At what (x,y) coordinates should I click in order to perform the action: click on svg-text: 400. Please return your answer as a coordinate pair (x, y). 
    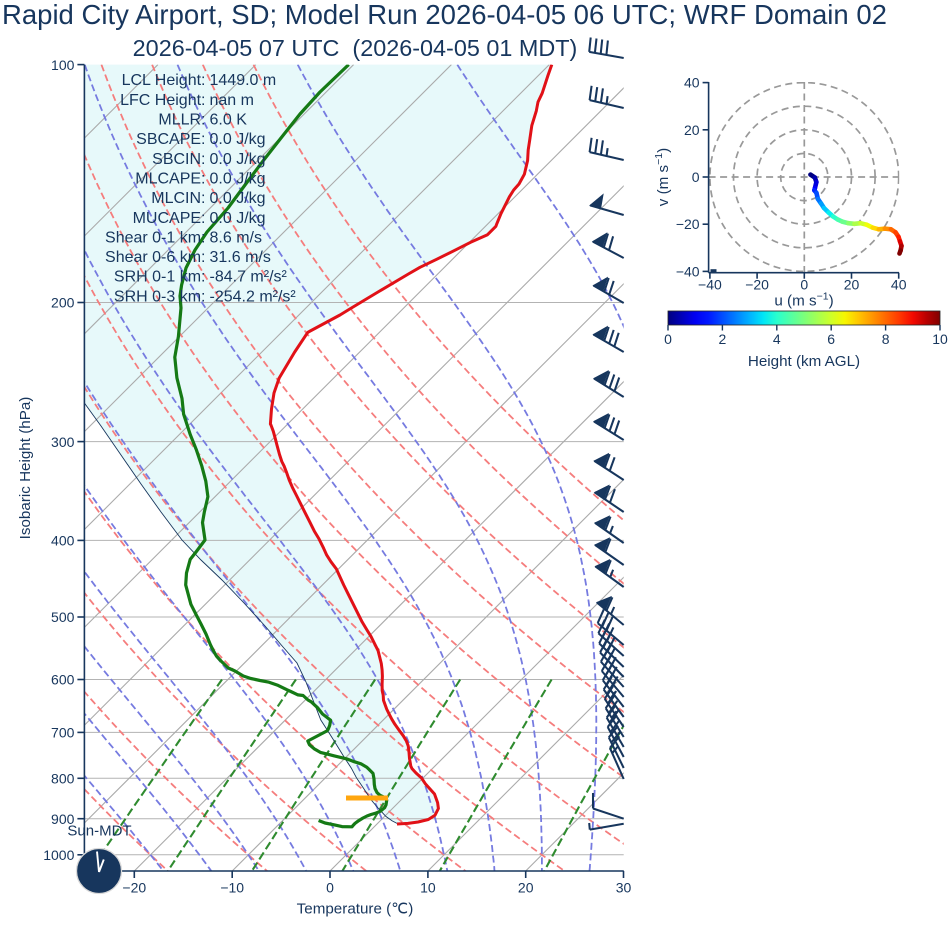
    Looking at the image, I should click on (63, 541).